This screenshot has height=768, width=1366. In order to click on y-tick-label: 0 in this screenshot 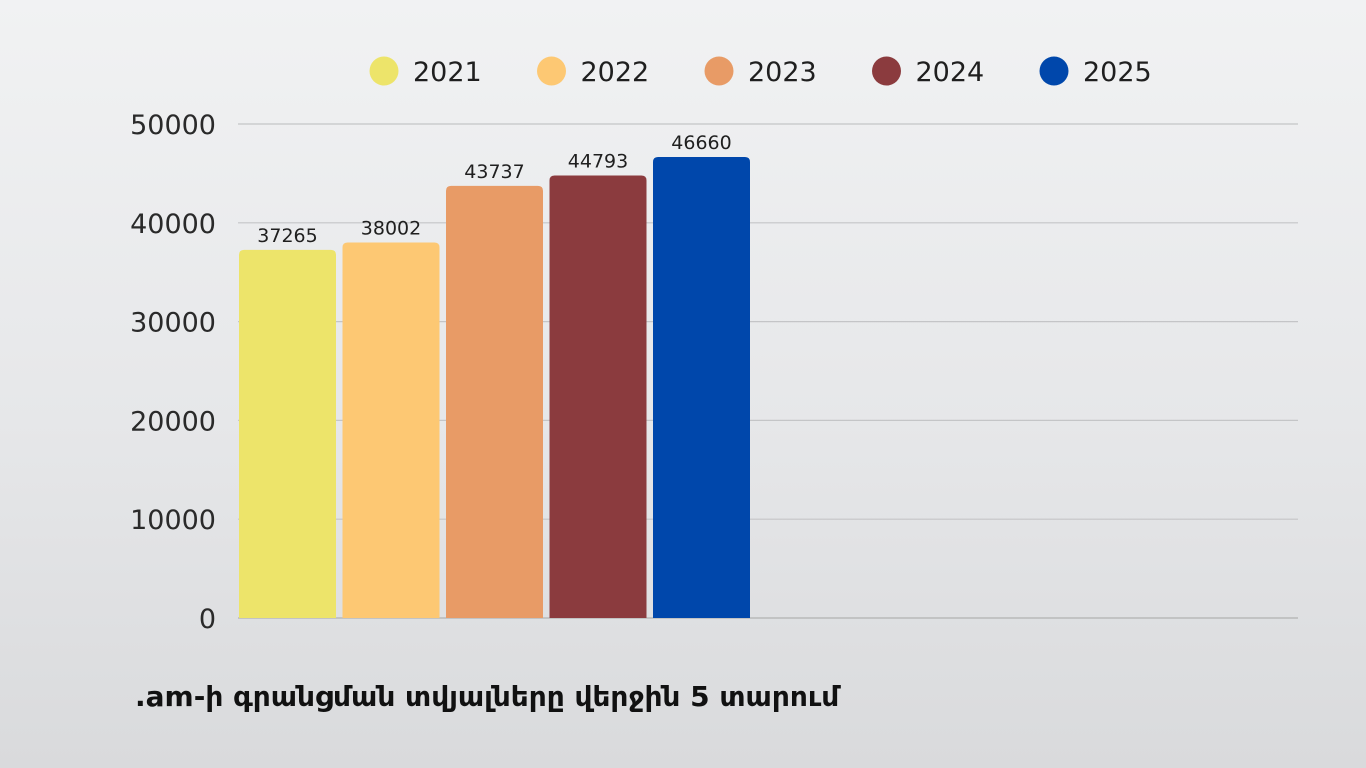, I will do `click(207, 619)`.